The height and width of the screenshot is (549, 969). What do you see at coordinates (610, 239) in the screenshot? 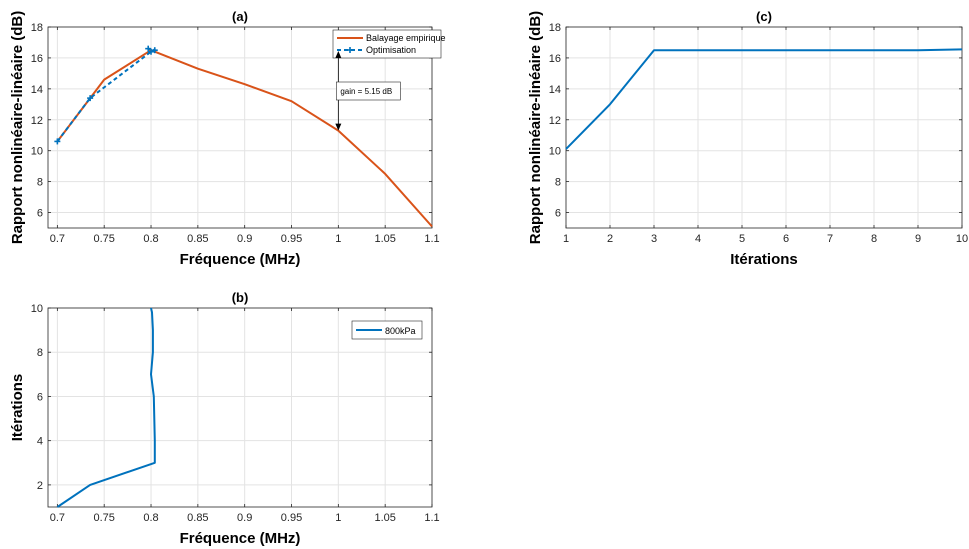
I see `x-tick-label: 2` at bounding box center [610, 239].